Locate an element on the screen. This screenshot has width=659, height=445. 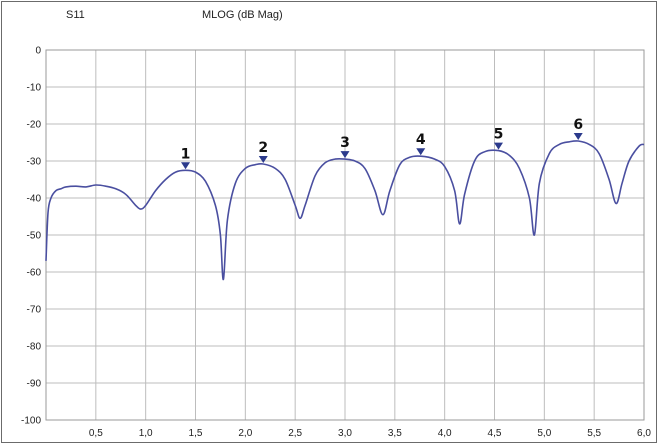
y-tick-label: -50 is located at coordinates (34, 236).